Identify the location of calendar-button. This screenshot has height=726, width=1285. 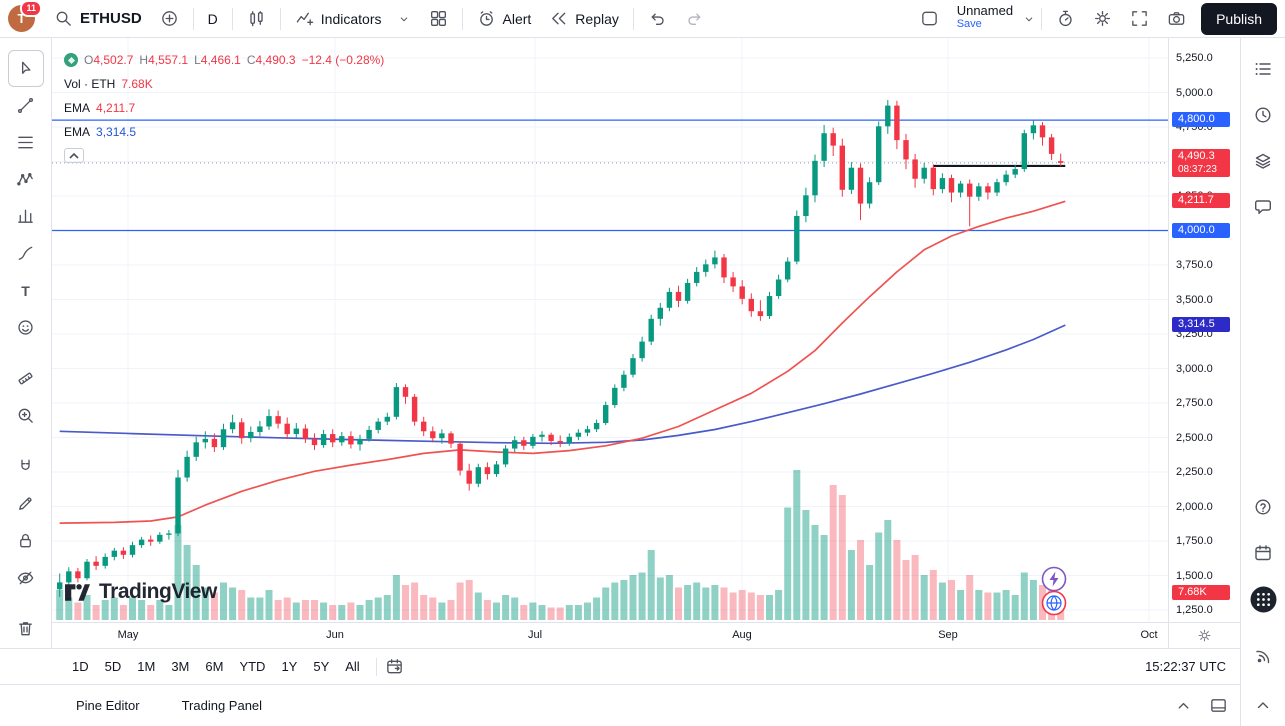
(1263, 553).